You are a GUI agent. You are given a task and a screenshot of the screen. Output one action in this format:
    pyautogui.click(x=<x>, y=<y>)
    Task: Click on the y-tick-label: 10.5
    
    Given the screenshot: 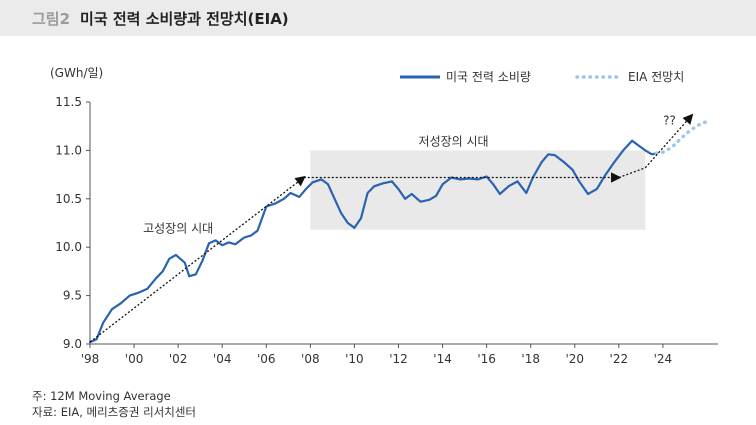 What is the action you would take?
    pyautogui.click(x=68, y=199)
    